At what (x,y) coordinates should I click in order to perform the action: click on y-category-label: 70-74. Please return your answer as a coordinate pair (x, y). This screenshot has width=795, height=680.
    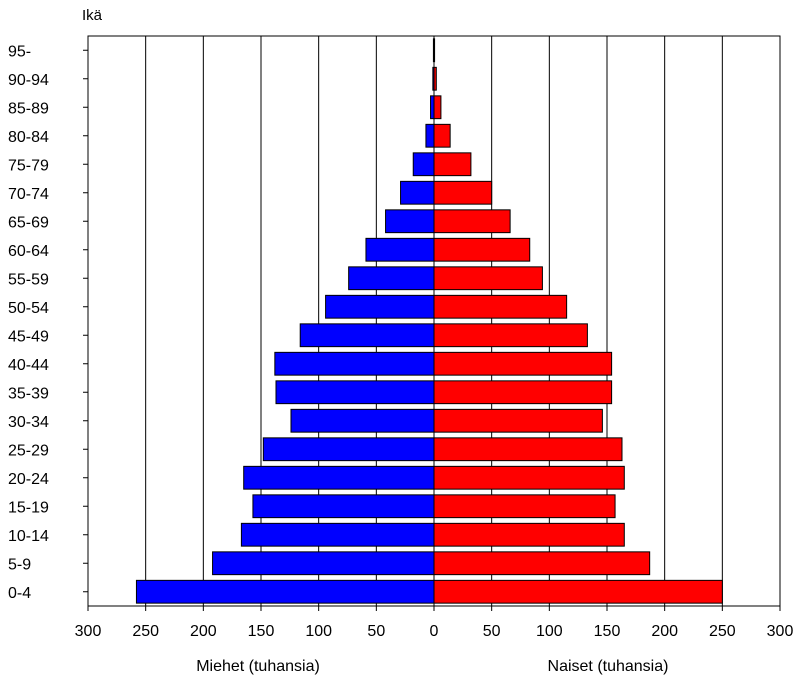
    Looking at the image, I should click on (28, 194).